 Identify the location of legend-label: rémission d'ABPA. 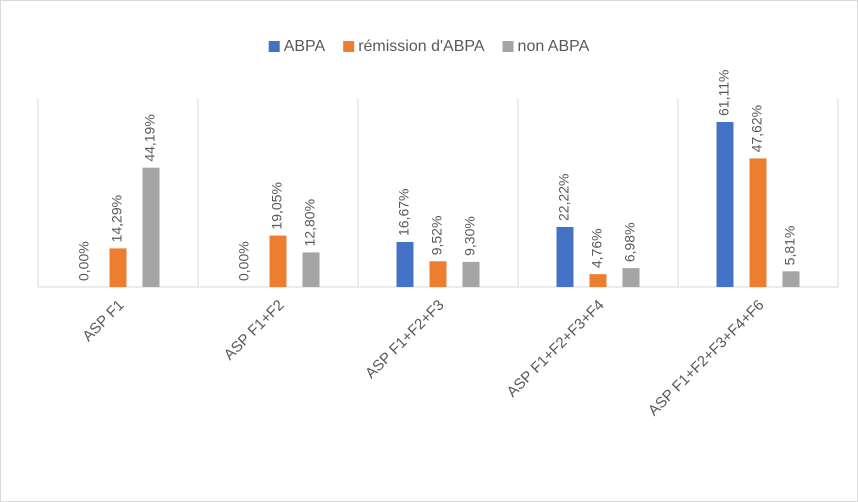
(421, 46).